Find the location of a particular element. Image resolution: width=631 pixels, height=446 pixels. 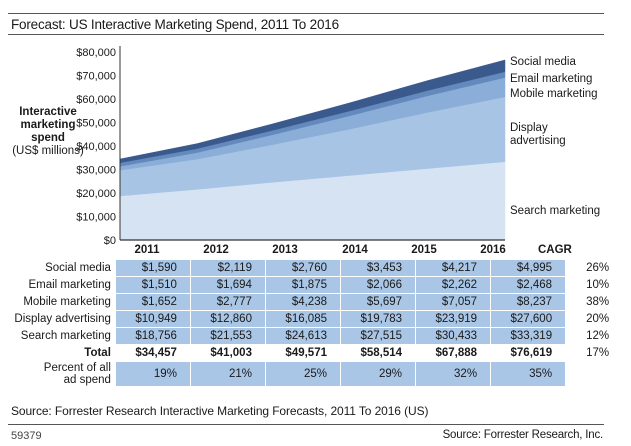

table-cell: $5,697 is located at coordinates (378, 302).